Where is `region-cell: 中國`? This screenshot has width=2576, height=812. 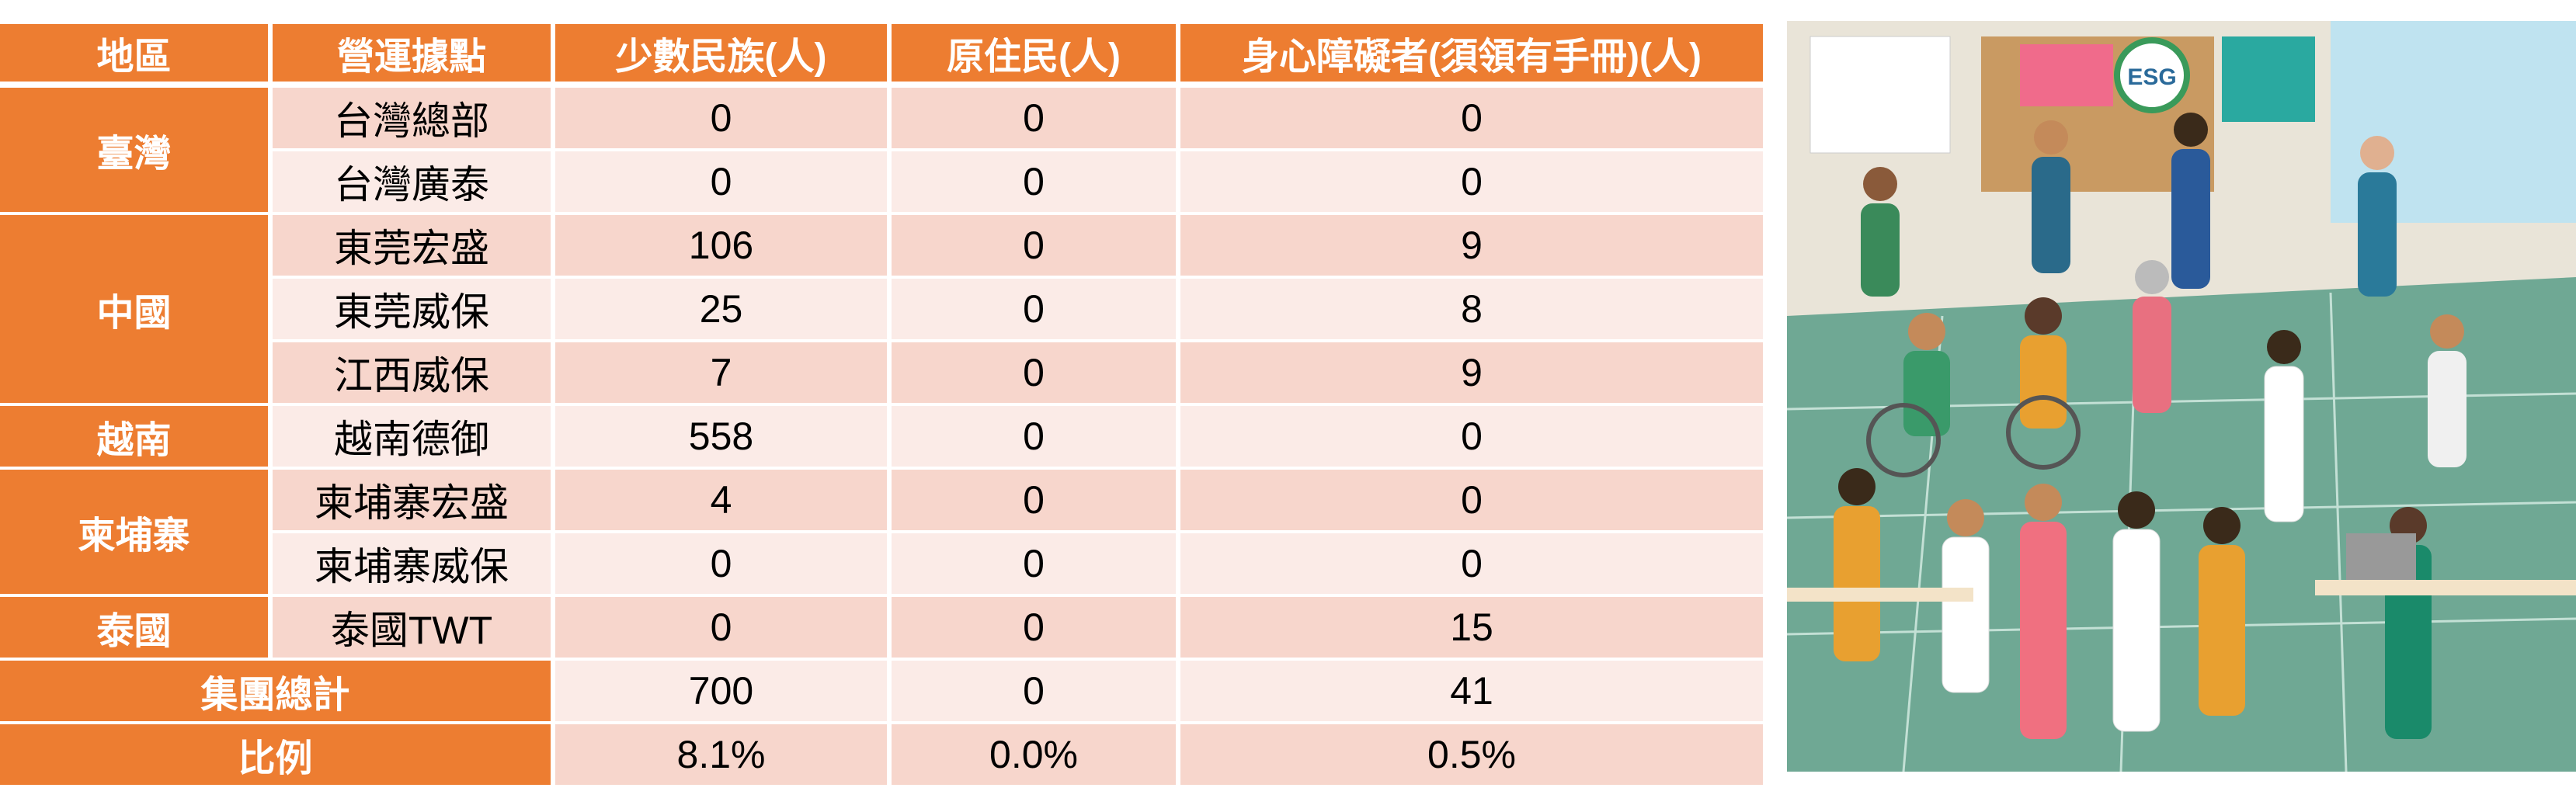 region-cell: 中國 is located at coordinates (134, 309).